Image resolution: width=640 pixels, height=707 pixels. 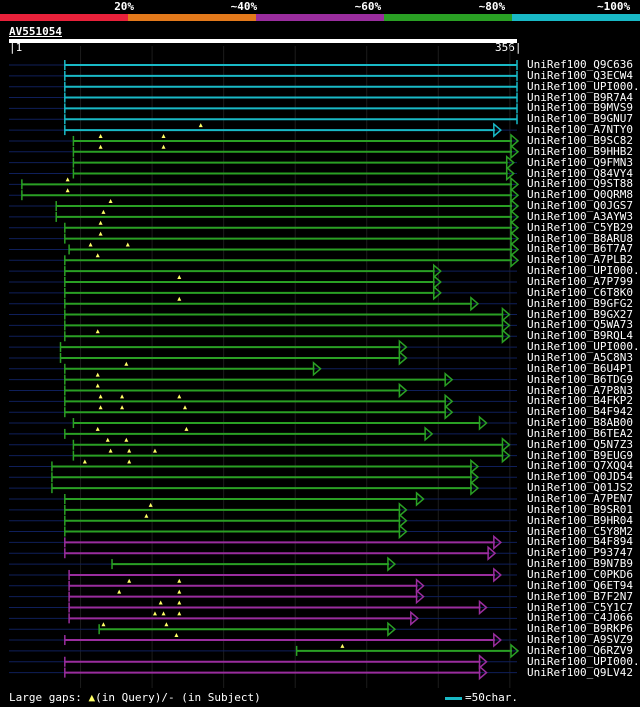 What do you see at coordinates (580, 249) in the screenshot?
I see `hit-label: UniRef100_B6T7A7` at bounding box center [580, 249].